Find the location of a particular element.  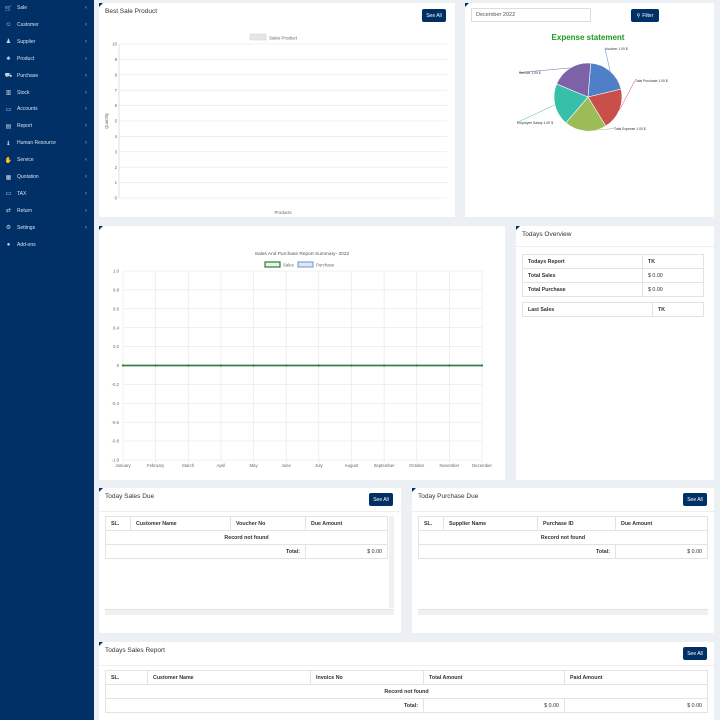

col-voucher-no: Voucher No is located at coordinates (268, 523).